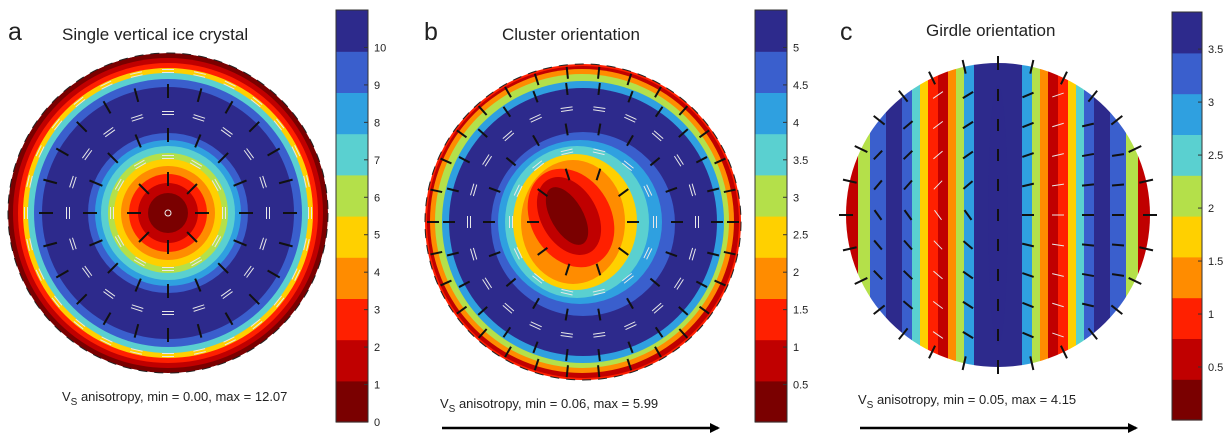 This screenshot has height=439, width=1232. What do you see at coordinates (1215, 368) in the screenshot?
I see `colorbar-tick-label: 0.5` at bounding box center [1215, 368].